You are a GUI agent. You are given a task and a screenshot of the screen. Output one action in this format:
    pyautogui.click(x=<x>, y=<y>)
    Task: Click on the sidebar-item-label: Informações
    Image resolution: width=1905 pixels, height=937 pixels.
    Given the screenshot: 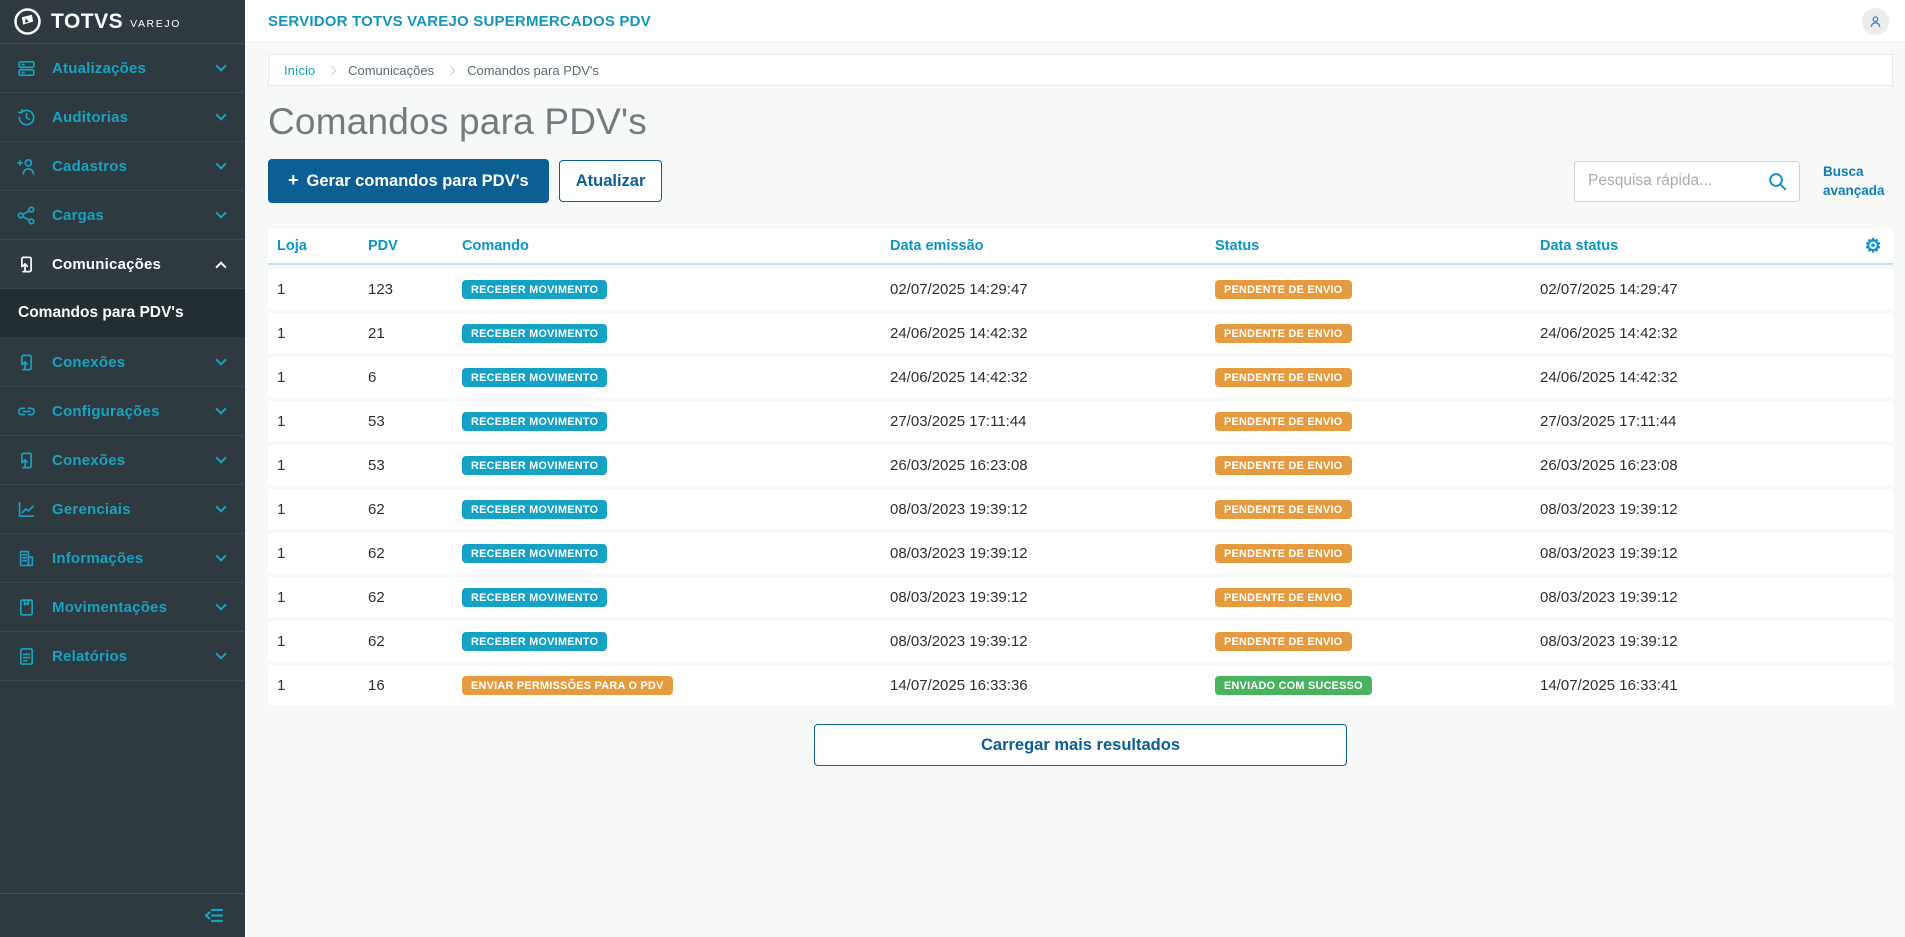 What is the action you would take?
    pyautogui.click(x=98, y=558)
    